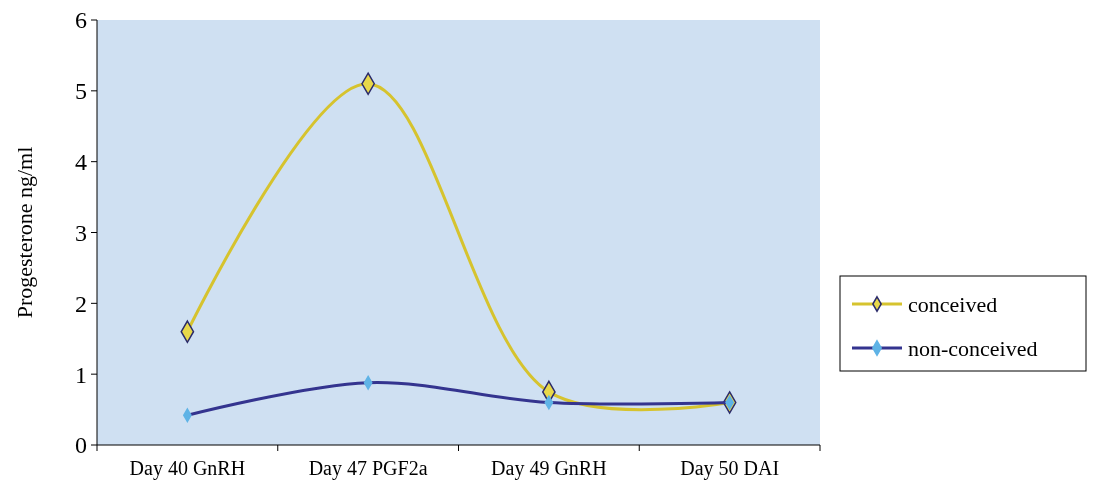  What do you see at coordinates (81, 303) in the screenshot?
I see `y-tick-label: 2` at bounding box center [81, 303].